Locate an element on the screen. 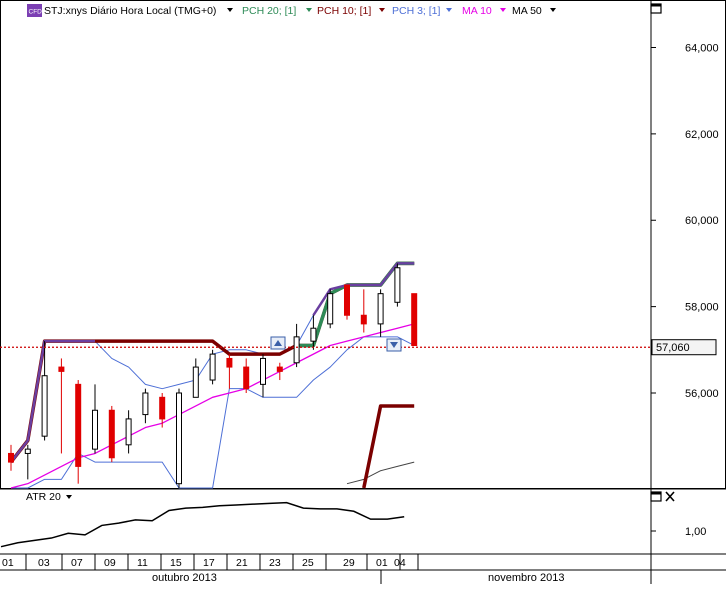 The height and width of the screenshot is (589, 726). indicator-legend-item: PCH 20; [1] is located at coordinates (277, 11).